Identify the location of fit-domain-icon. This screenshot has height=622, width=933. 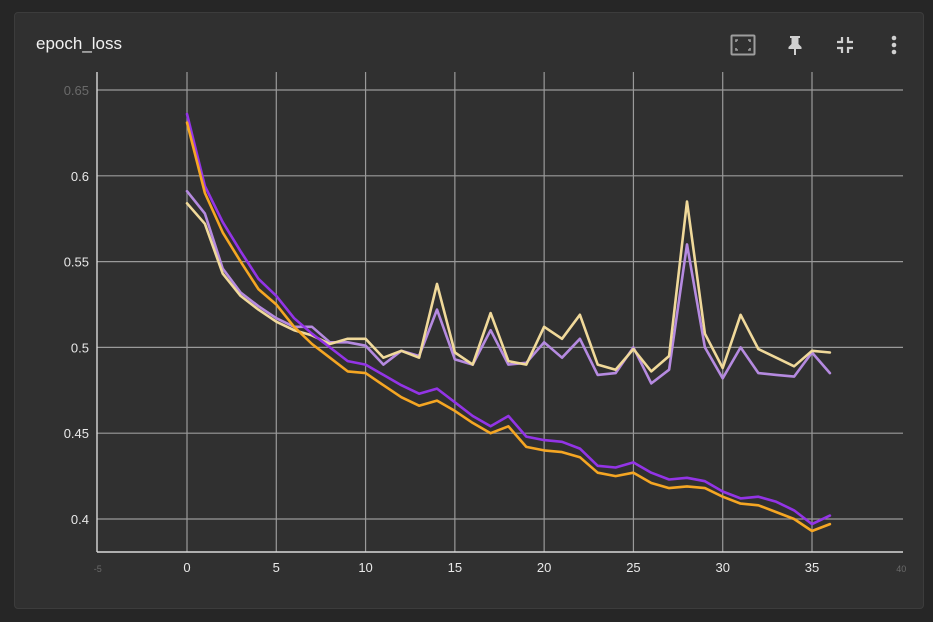
(743, 45).